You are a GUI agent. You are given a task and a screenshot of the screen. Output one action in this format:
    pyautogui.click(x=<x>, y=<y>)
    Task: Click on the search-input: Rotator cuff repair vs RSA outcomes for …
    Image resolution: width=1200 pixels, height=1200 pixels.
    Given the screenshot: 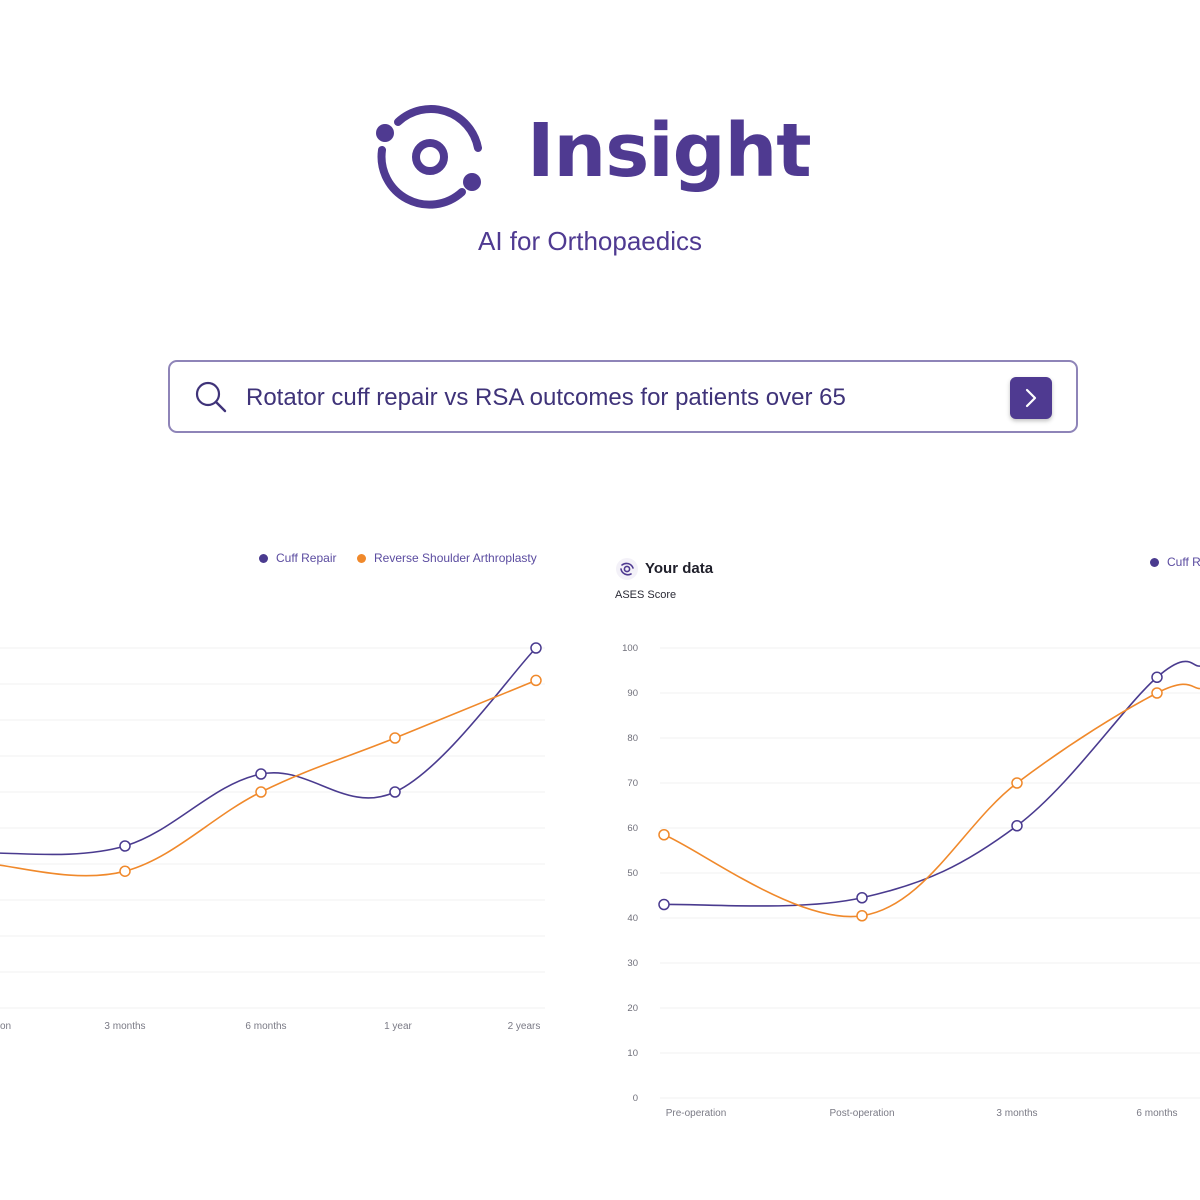 What is the action you would take?
    pyautogui.click(x=546, y=397)
    